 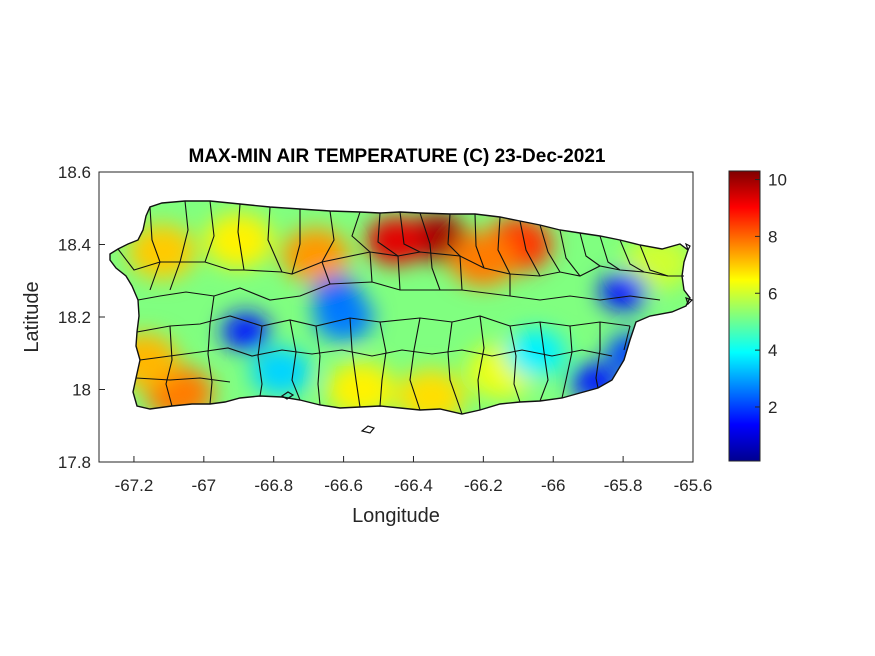 I want to click on x-tick-label: -65.6, so click(x=693, y=485).